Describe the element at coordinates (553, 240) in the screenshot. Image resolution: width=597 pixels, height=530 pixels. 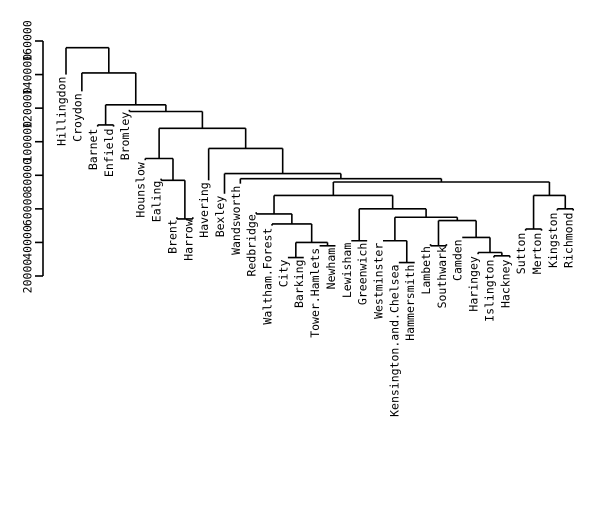
I see `leaf-label: Kingston` at that location.